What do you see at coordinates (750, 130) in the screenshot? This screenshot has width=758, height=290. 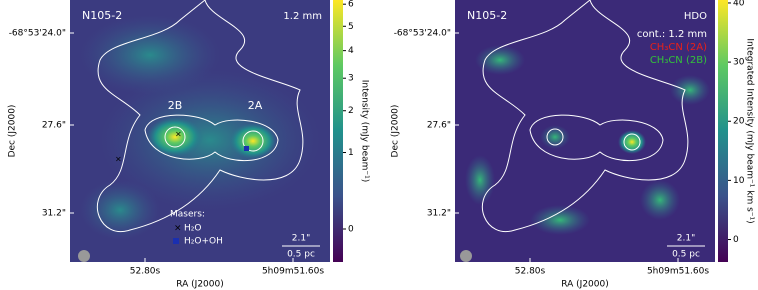 I see `colorbar-label: Integrated Intensity (mJy beam⁻¹ km s⁻¹)` at bounding box center [750, 130].